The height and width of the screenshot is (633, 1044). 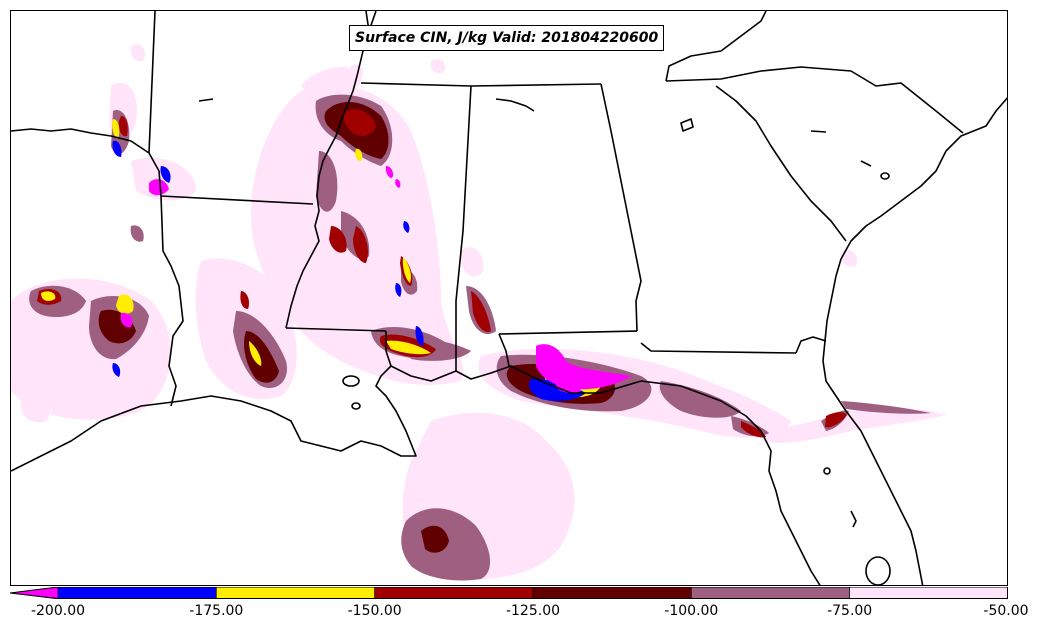 What do you see at coordinates (374, 611) in the screenshot?
I see `colorbar-tick-label: -150.00` at bounding box center [374, 611].